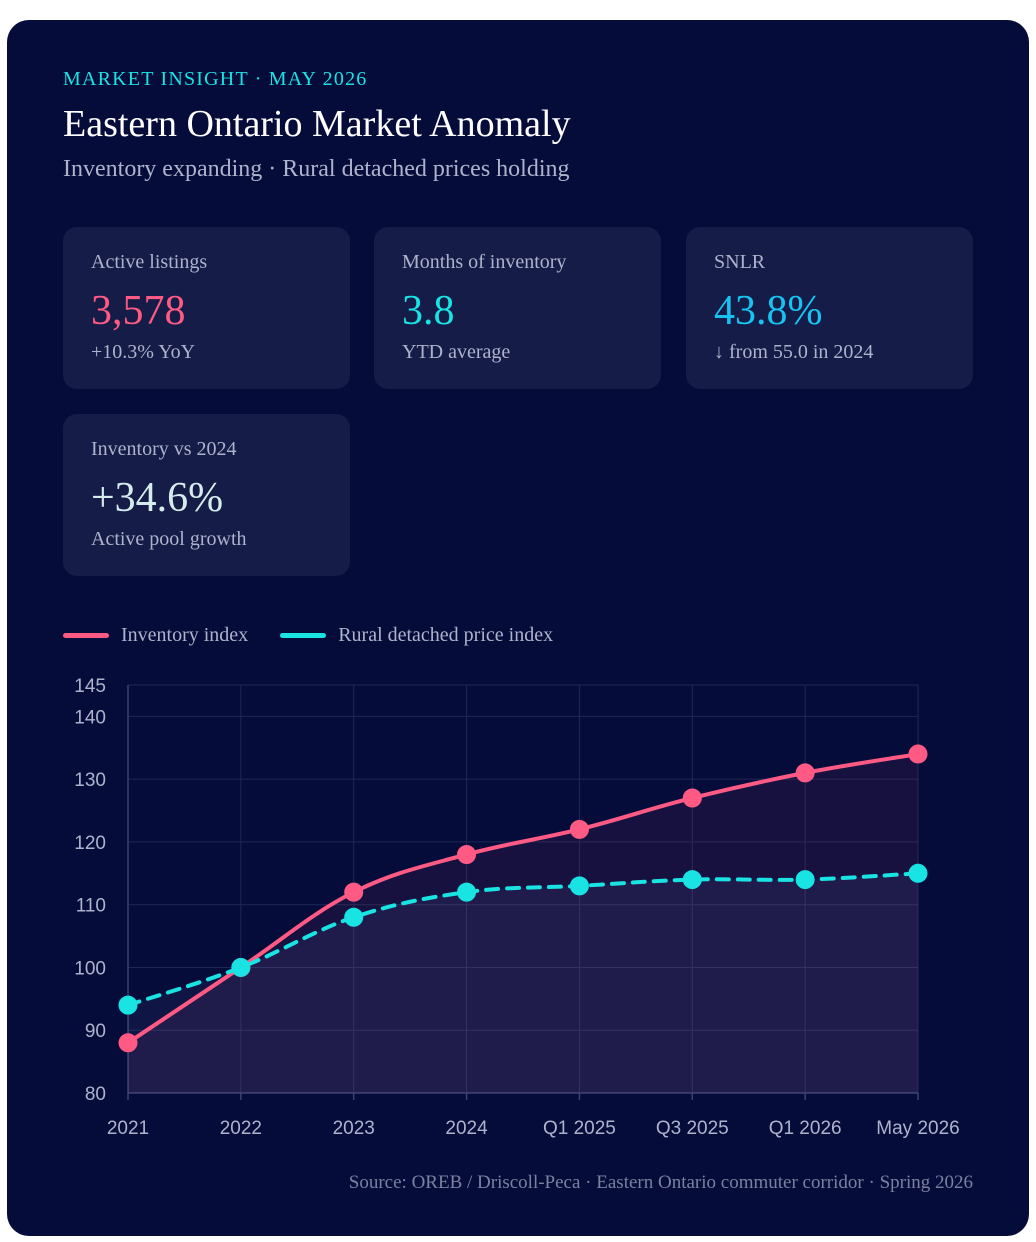  I want to click on y-tick-label: 80, so click(95, 1094).